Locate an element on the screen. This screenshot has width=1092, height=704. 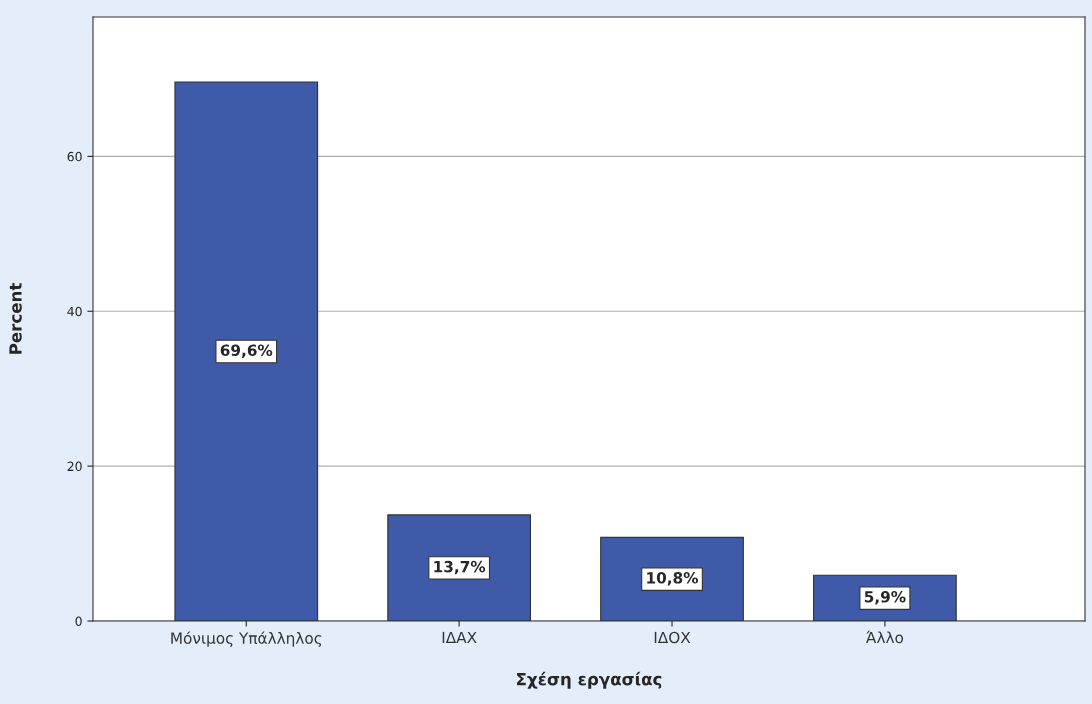
data-label: 10,8% is located at coordinates (673, 579).